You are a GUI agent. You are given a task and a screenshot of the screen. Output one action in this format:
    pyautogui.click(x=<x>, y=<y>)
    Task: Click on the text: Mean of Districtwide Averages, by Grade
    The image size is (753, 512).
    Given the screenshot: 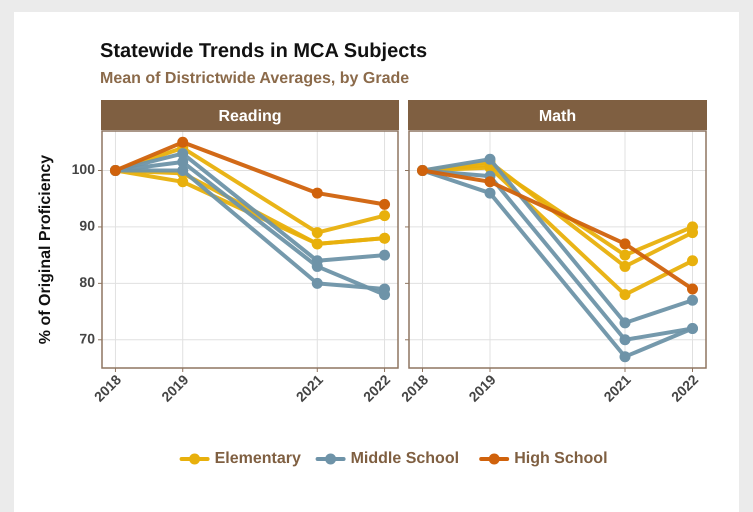 What is the action you would take?
    pyautogui.click(x=255, y=78)
    